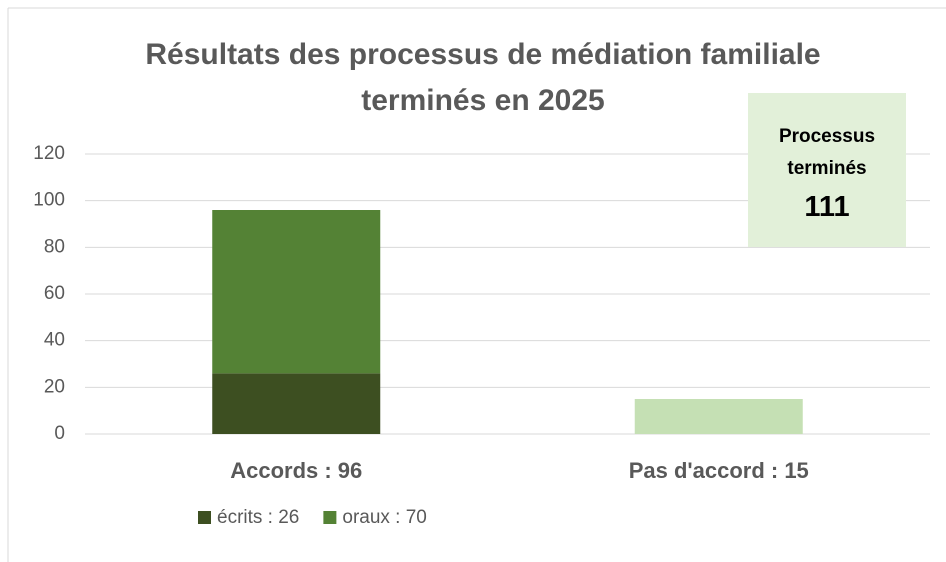 The image size is (946, 562). I want to click on x-tick-label: Pas d'accord : 15, so click(719, 470).